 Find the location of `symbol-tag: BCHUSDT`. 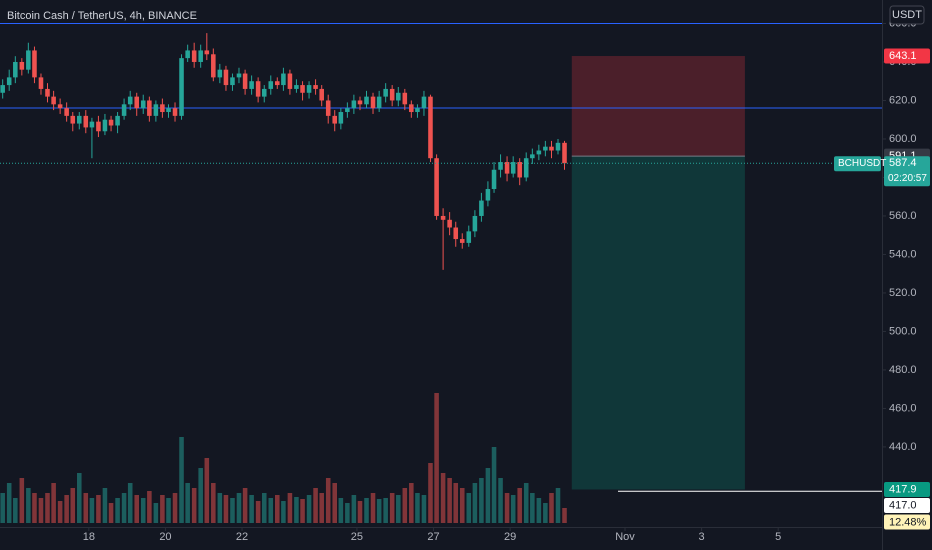

symbol-tag: BCHUSDT is located at coordinates (862, 163).